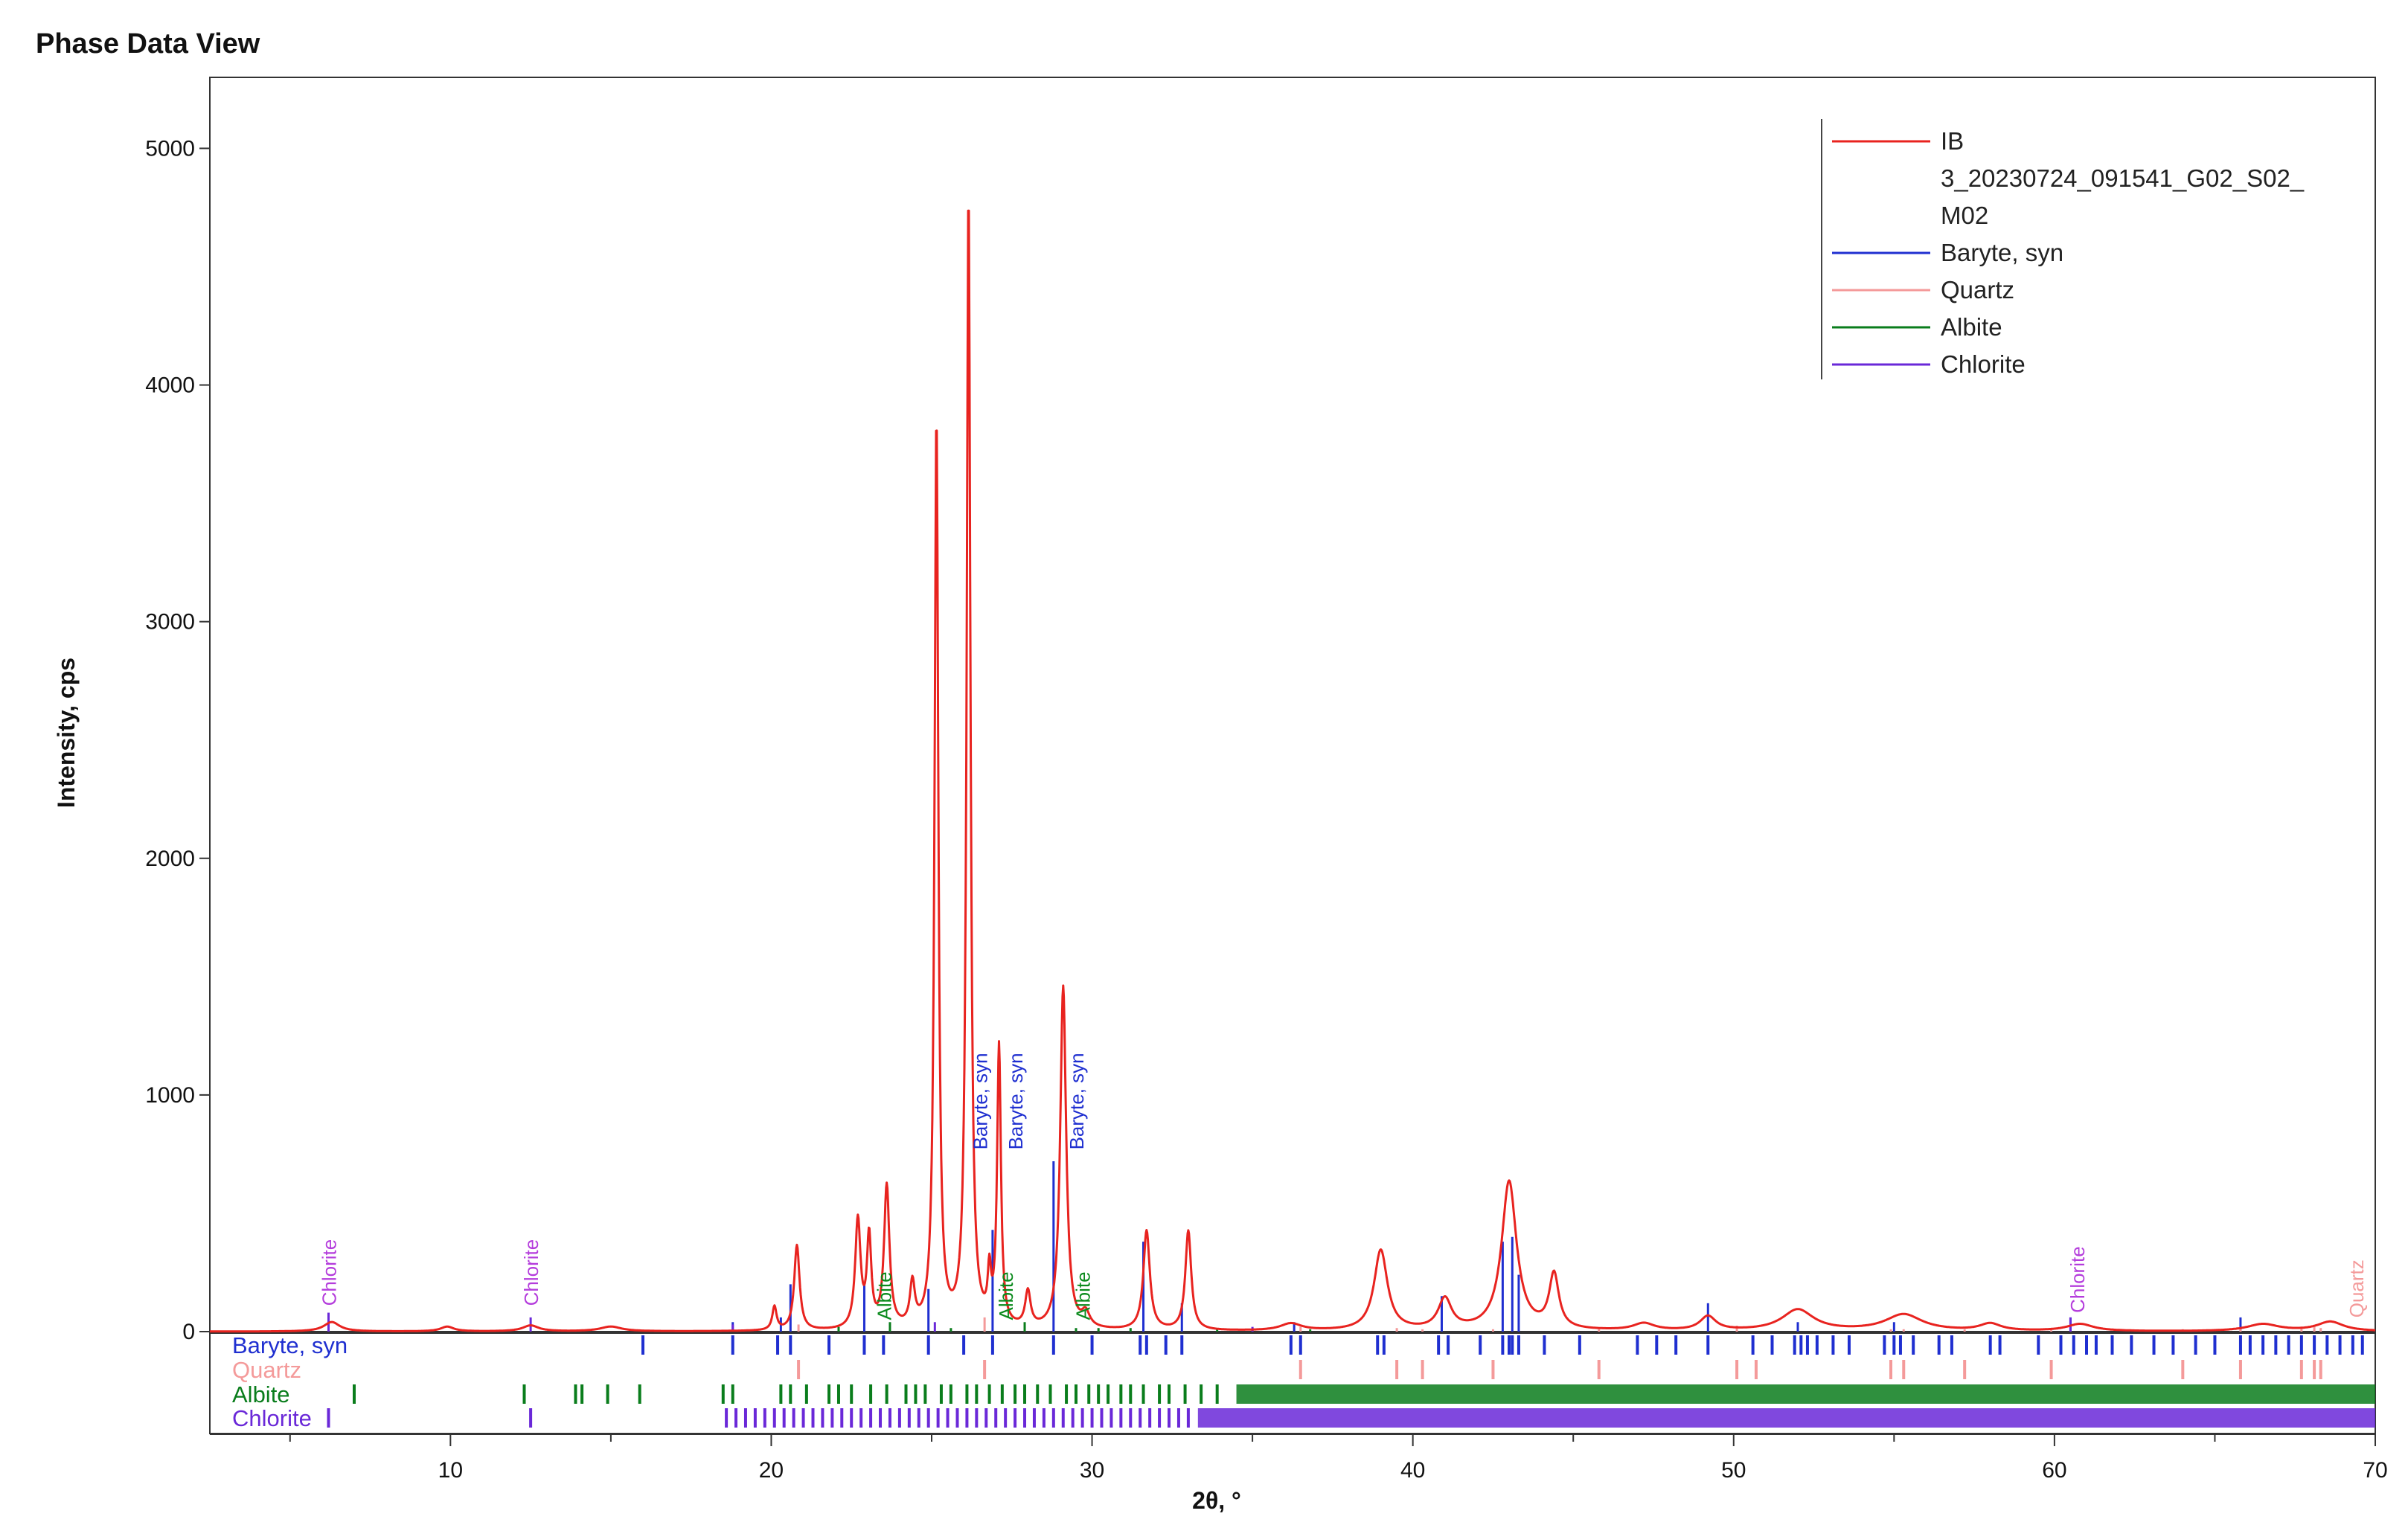  What do you see at coordinates (261, 1394) in the screenshot?
I see `phase-band-label: Albite` at bounding box center [261, 1394].